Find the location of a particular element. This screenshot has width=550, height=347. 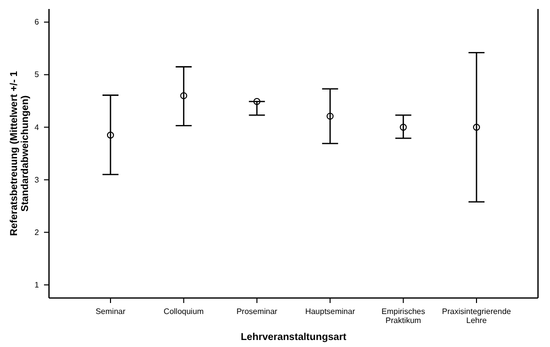

x-tick-label: Colloquium is located at coordinates (184, 311).